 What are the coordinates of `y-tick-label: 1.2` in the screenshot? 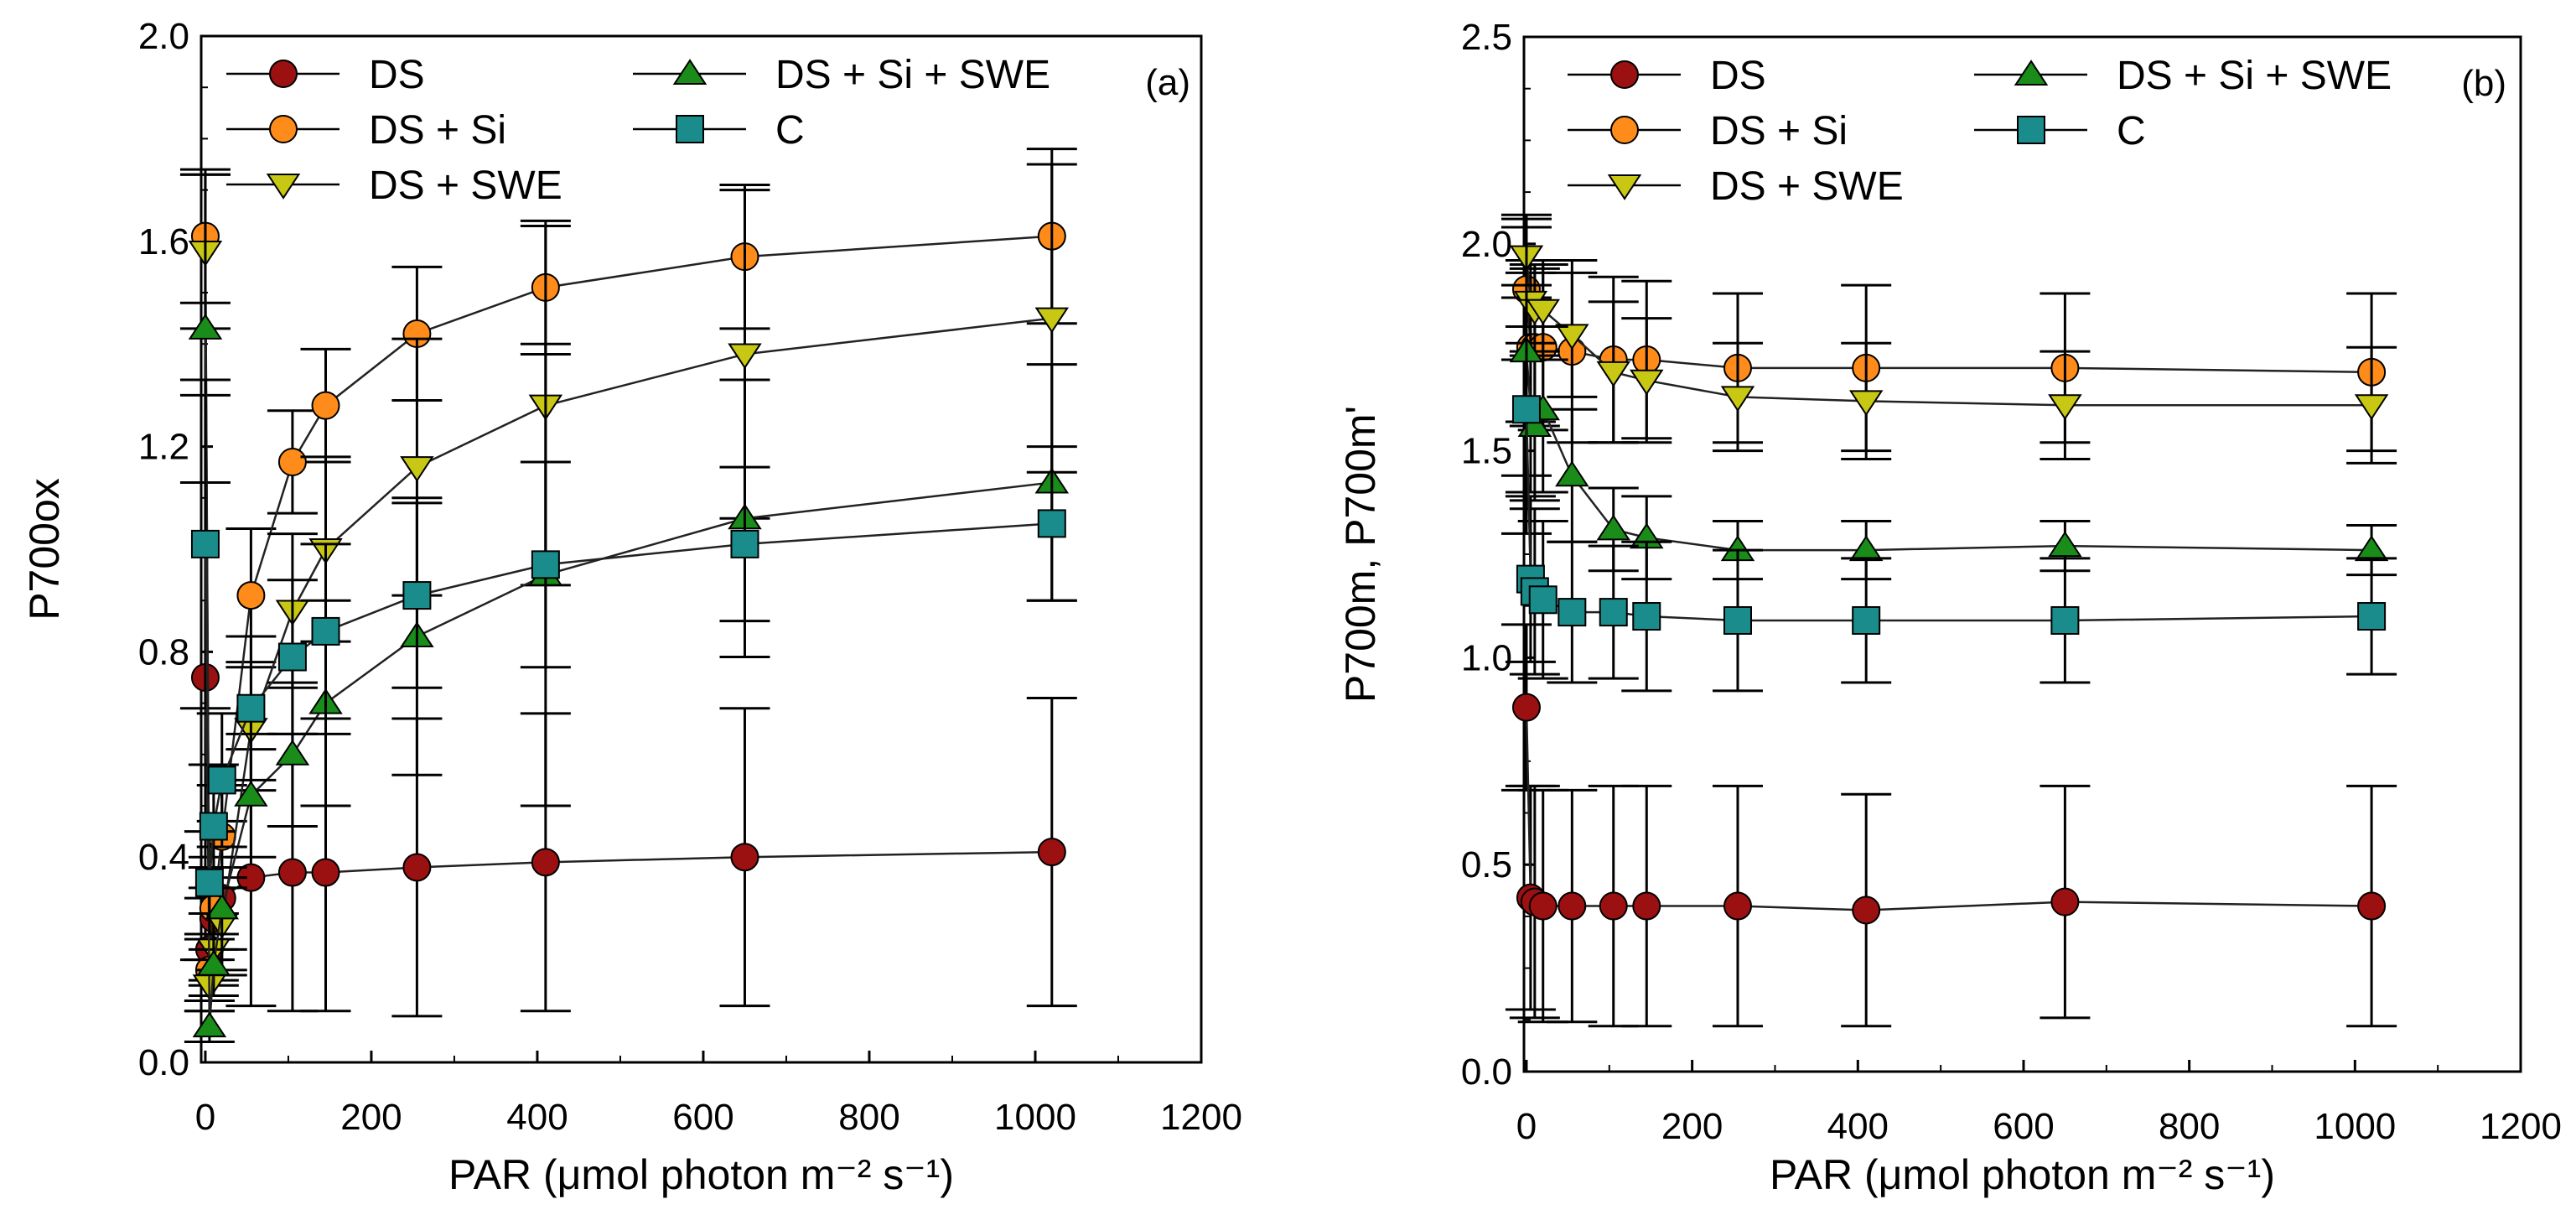 It's located at (163, 448).